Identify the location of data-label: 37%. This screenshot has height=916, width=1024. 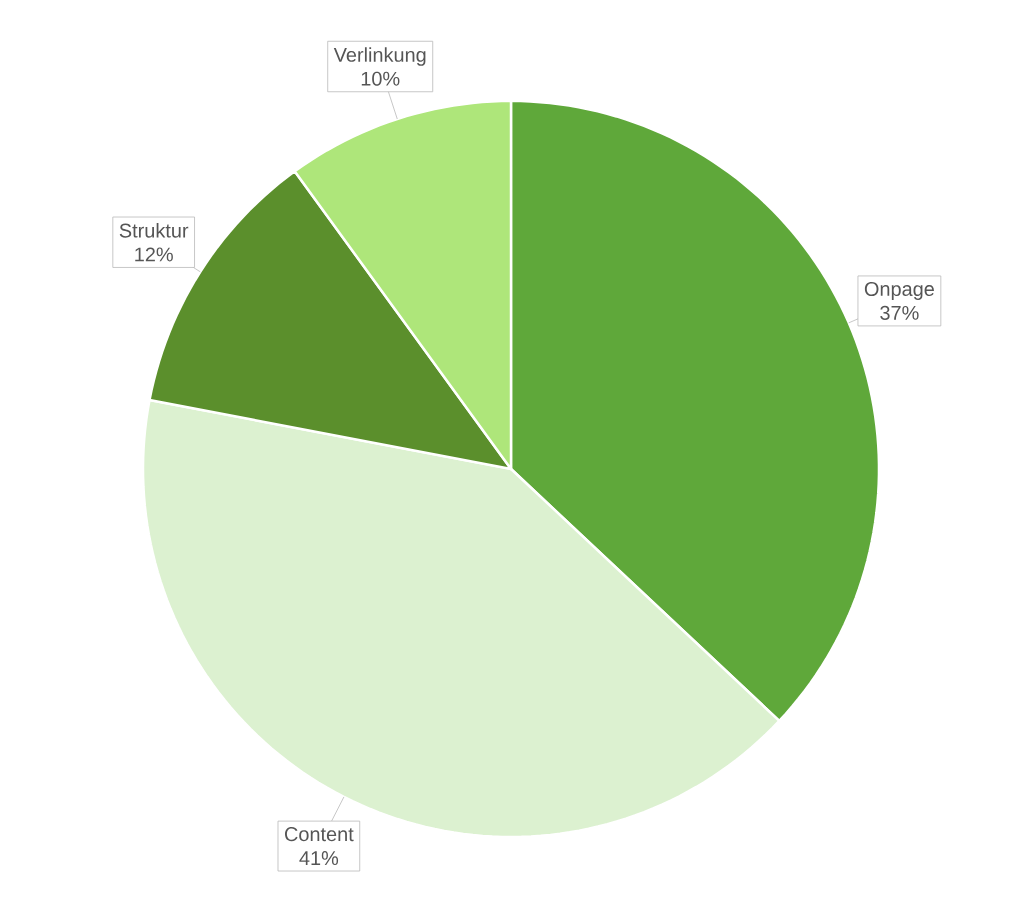
(899, 312).